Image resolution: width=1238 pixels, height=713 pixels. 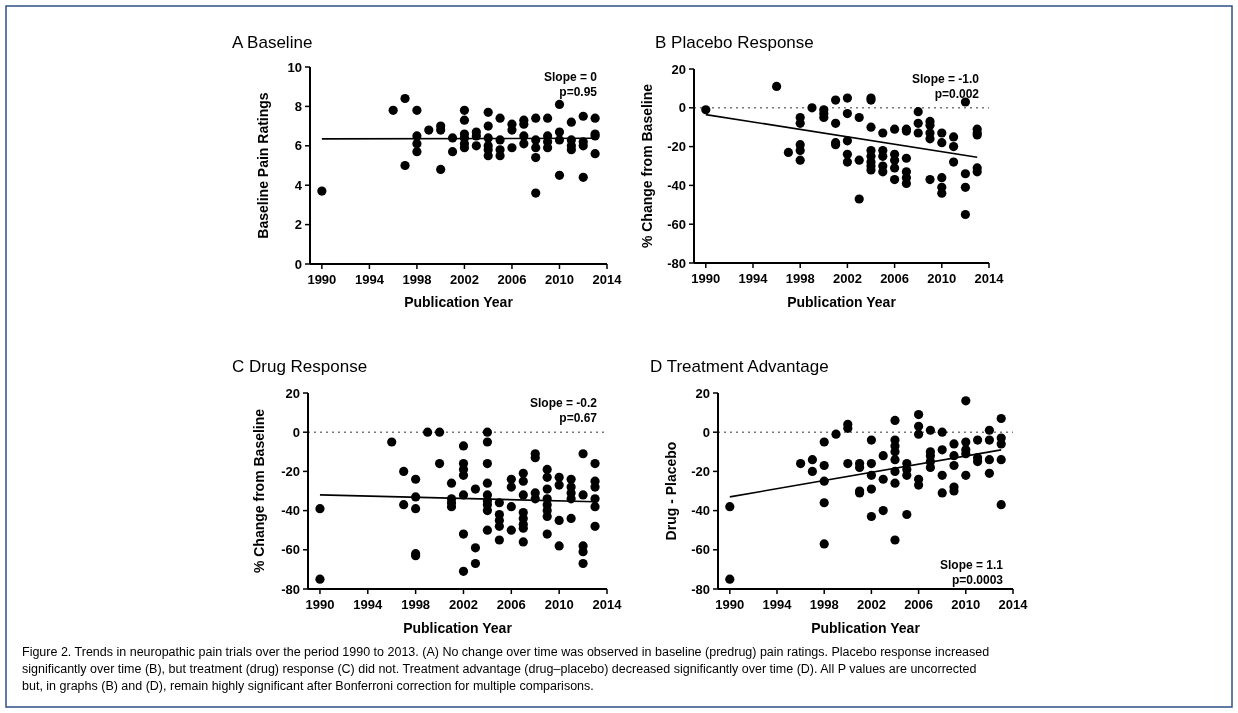 What do you see at coordinates (263, 165) in the screenshot?
I see `y-axis-title: Baseline Pain Ratings` at bounding box center [263, 165].